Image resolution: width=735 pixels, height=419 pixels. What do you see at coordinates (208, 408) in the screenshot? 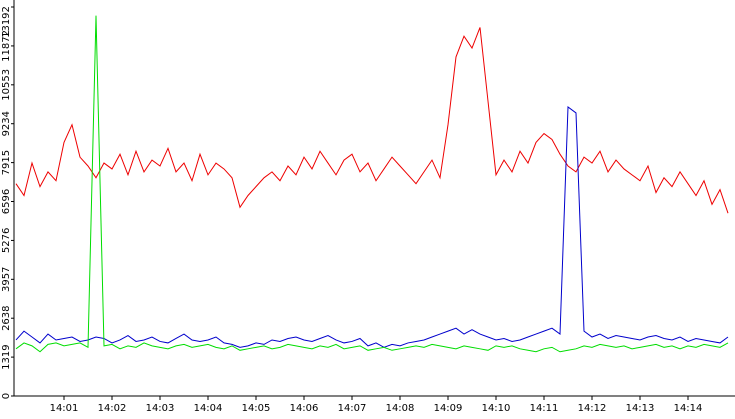
I see `x-tick-label: 14:04` at bounding box center [208, 408].